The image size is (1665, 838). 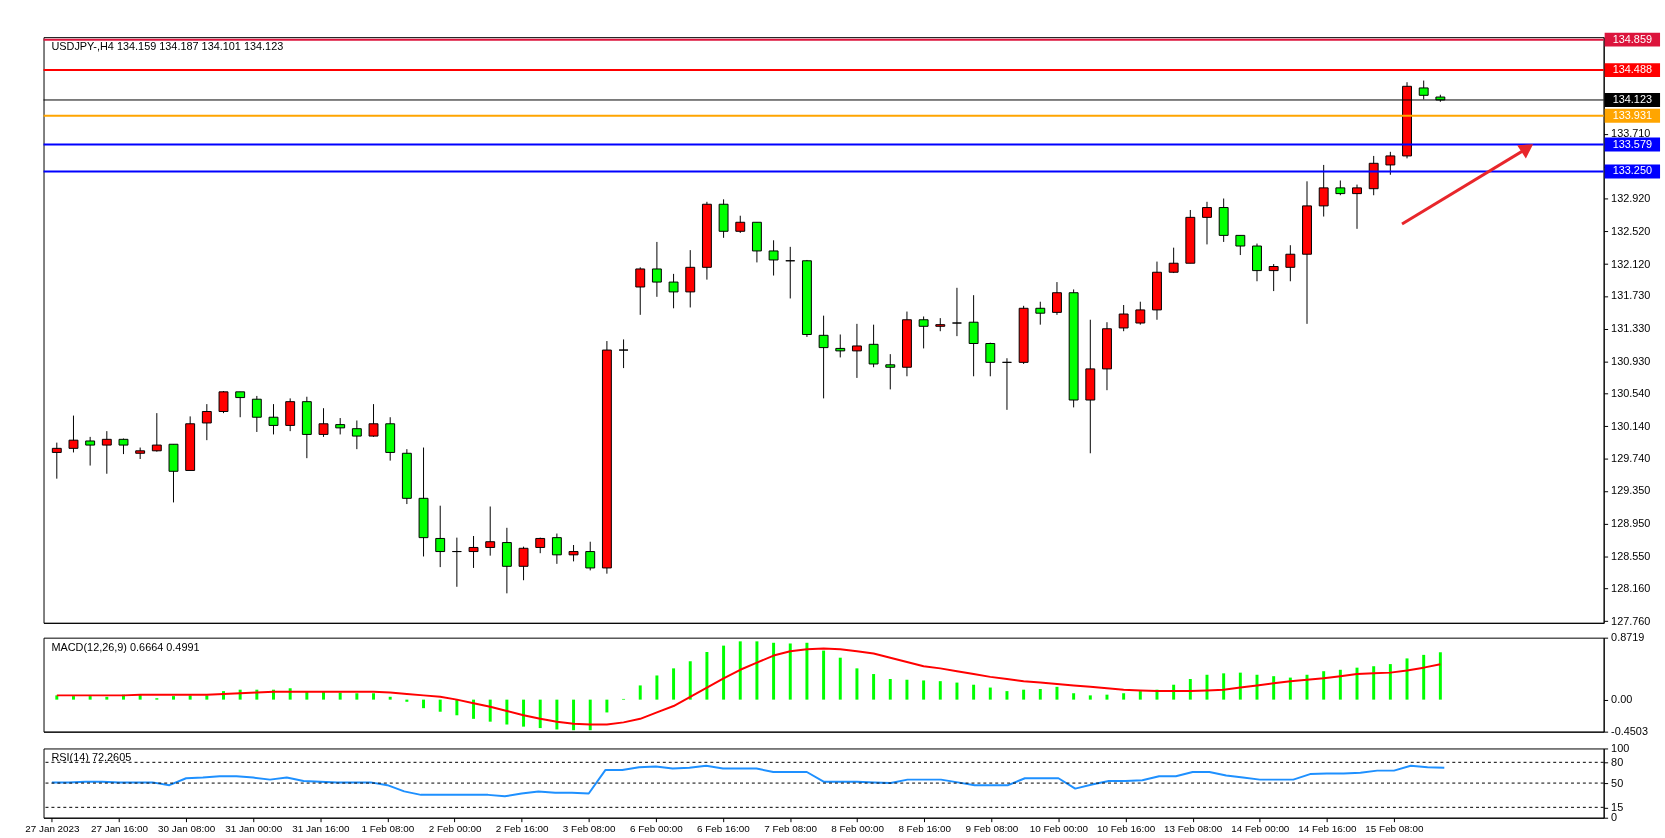 What do you see at coordinates (1631, 197) in the screenshot?
I see `y-tick-label: 132.920` at bounding box center [1631, 197].